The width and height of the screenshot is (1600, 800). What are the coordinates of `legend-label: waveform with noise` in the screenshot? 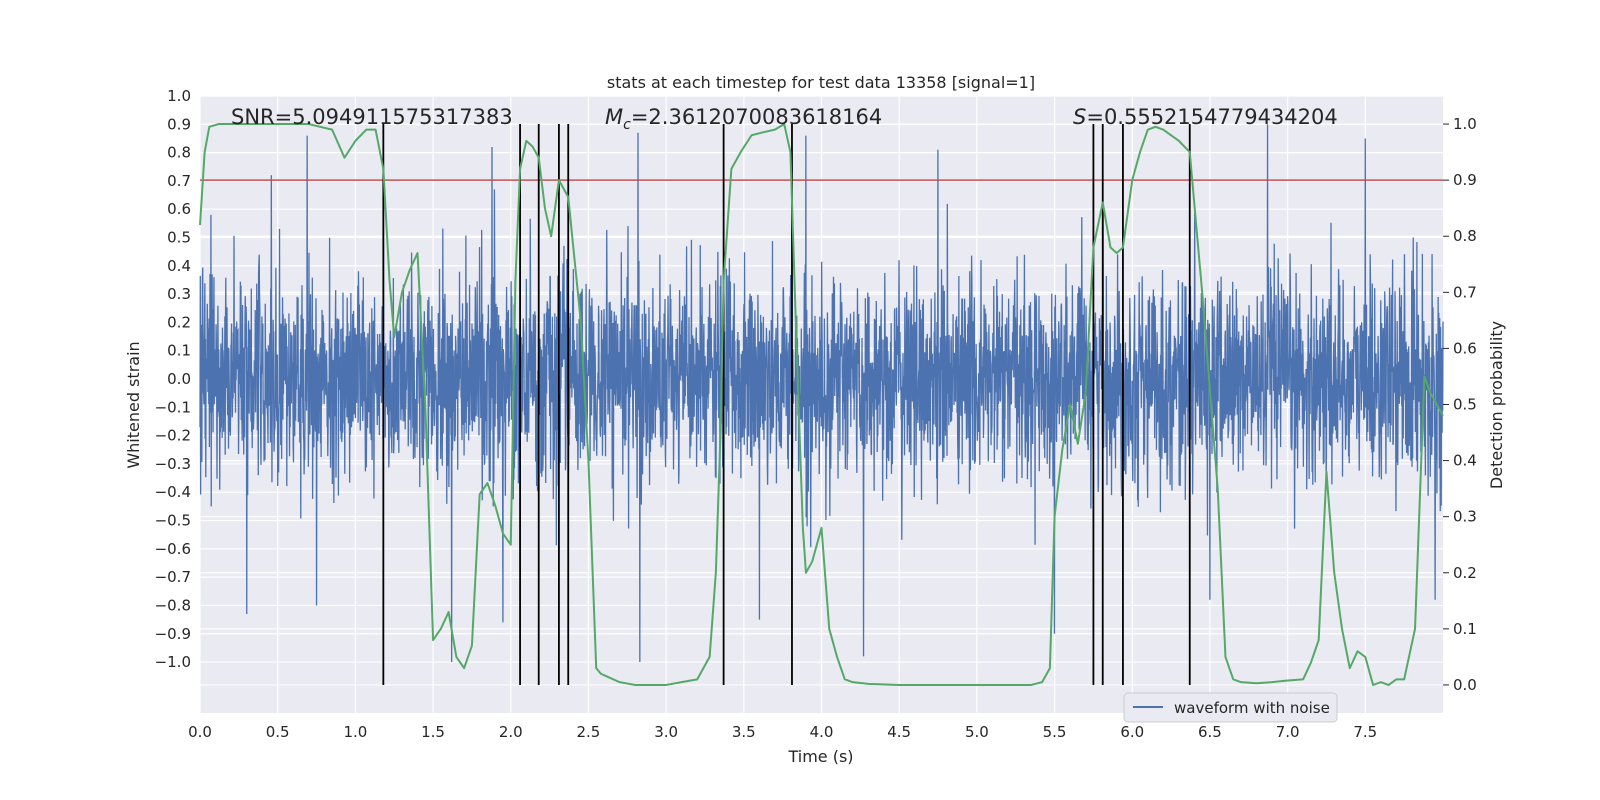 It's located at (1252, 708).